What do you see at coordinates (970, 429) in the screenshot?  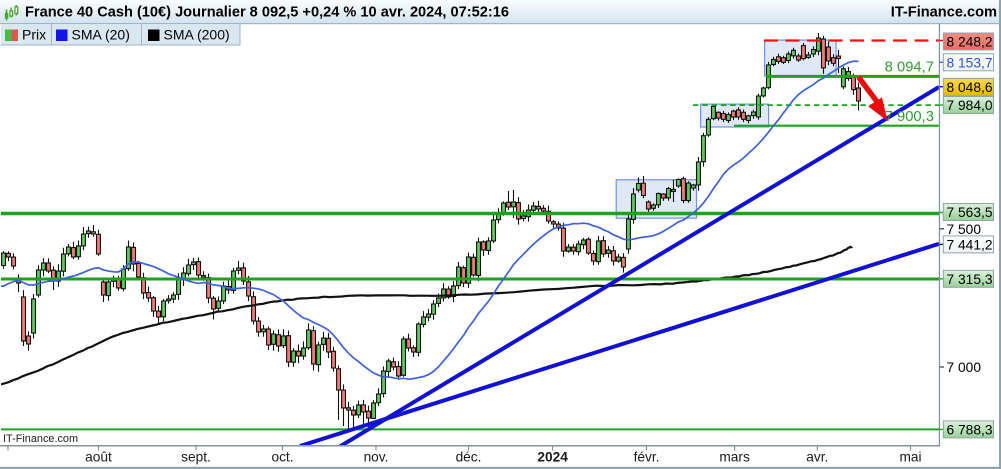 I see `svg-text: 6 788,3` at bounding box center [970, 429].